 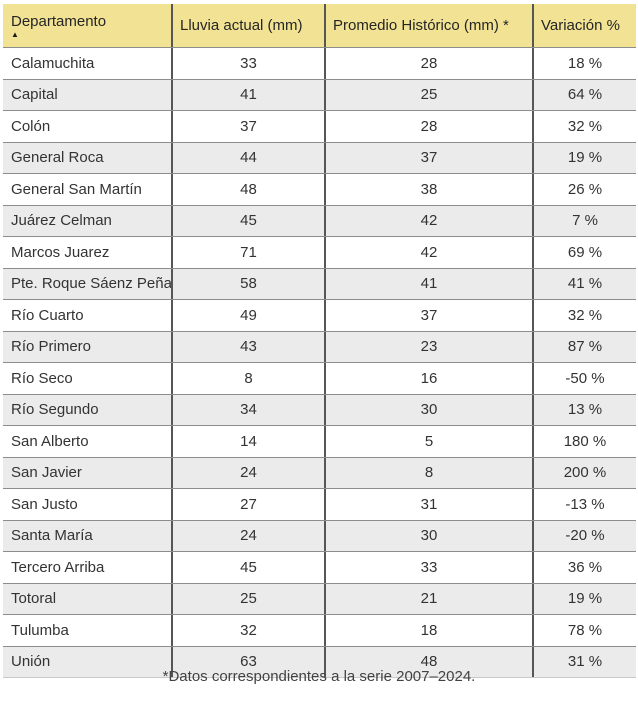 What do you see at coordinates (88, 252) in the screenshot?
I see `cell-departamento: Marcos Juarez` at bounding box center [88, 252].